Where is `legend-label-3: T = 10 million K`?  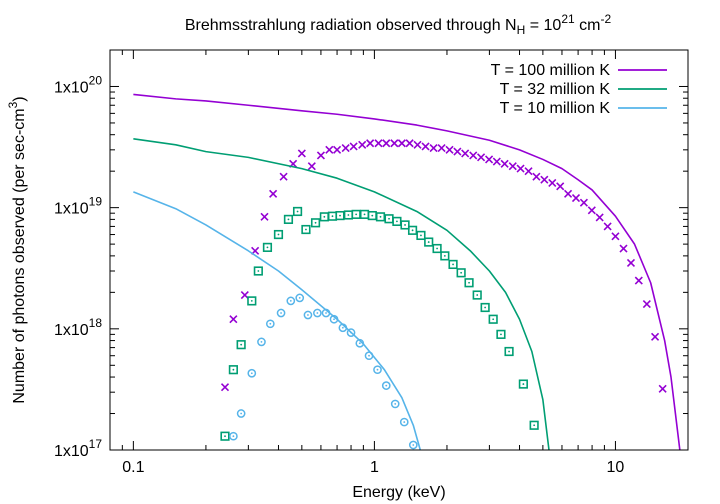 legend-label-3: T = 10 million K is located at coordinates (555, 108).